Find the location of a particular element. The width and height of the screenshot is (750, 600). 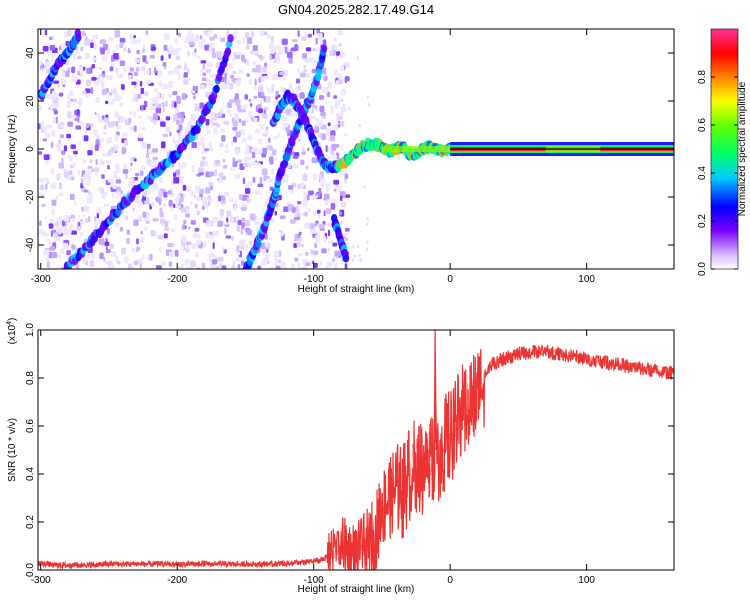

snr-y-tick-label: 0.4 is located at coordinates (30, 474).